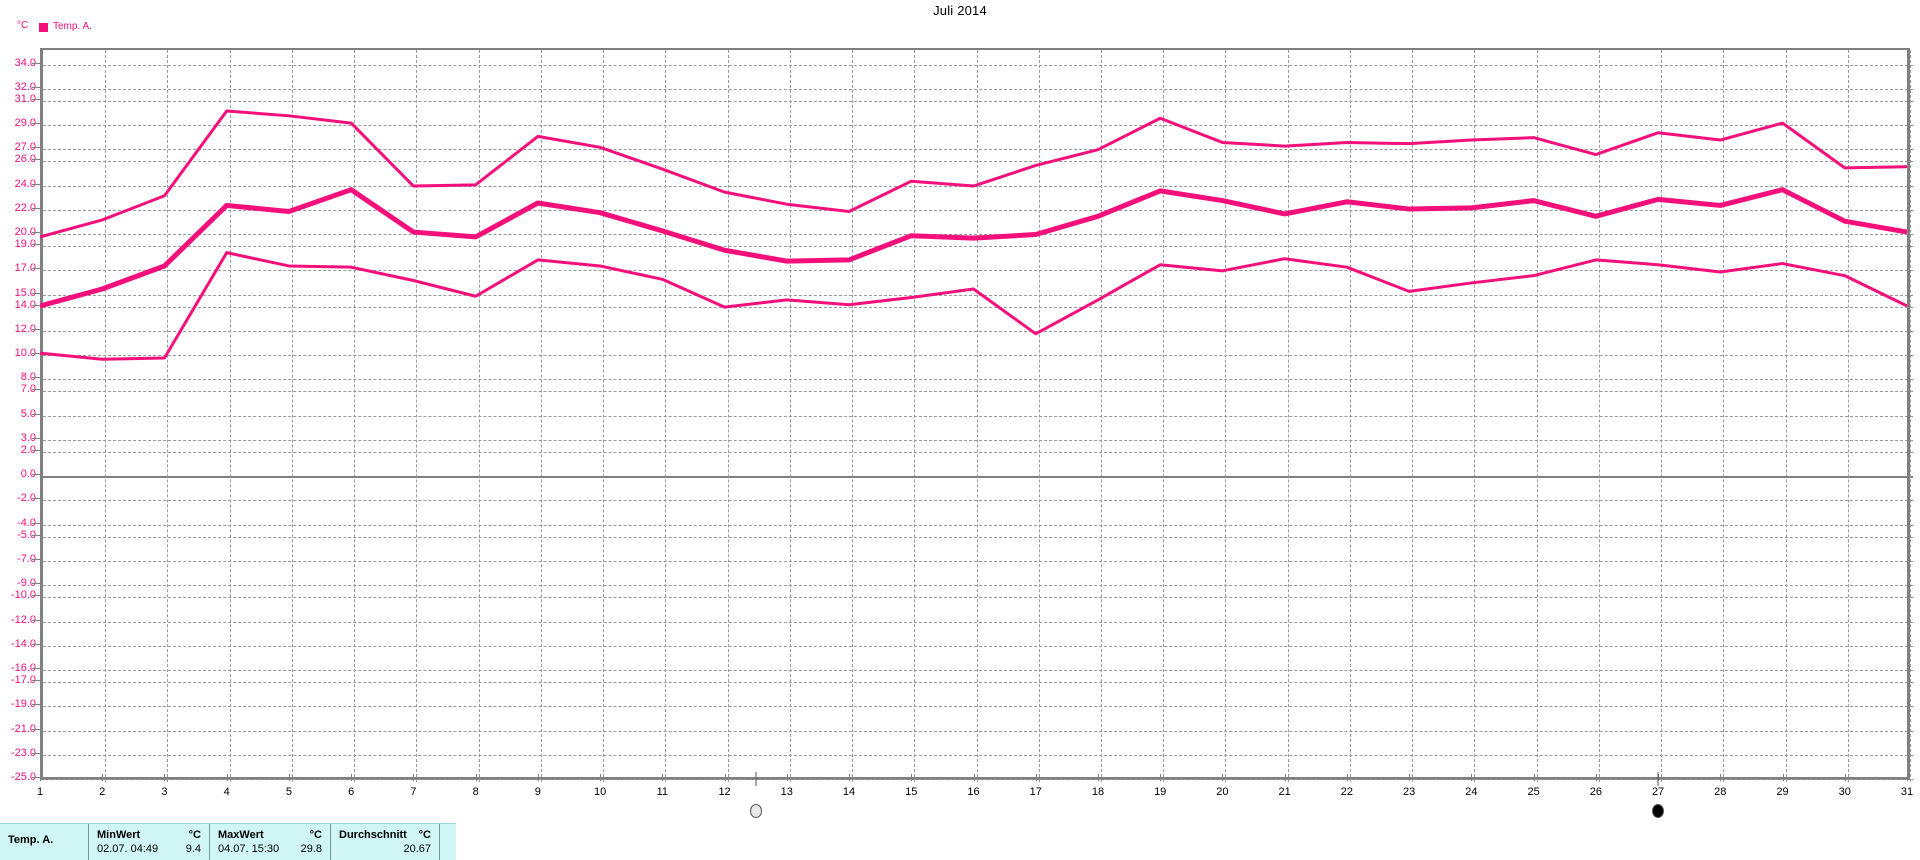  Describe the element at coordinates (1658, 779) in the screenshot. I see `new-moon-stem` at that location.